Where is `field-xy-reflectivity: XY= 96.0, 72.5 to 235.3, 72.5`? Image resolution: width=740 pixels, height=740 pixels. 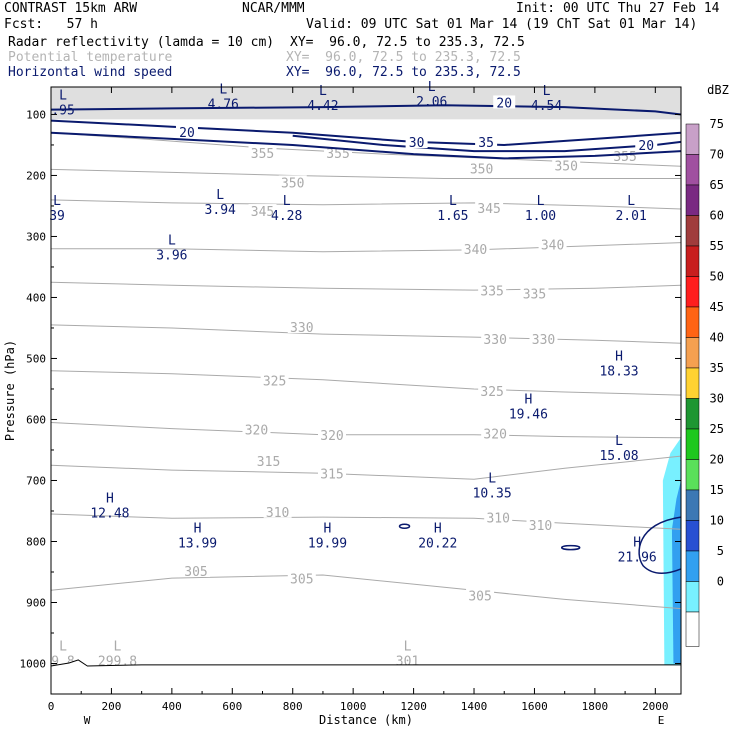
field-xy-reflectivity: XY= 96.0, 72.5 to 235.3, 72.5 is located at coordinates (407, 42).